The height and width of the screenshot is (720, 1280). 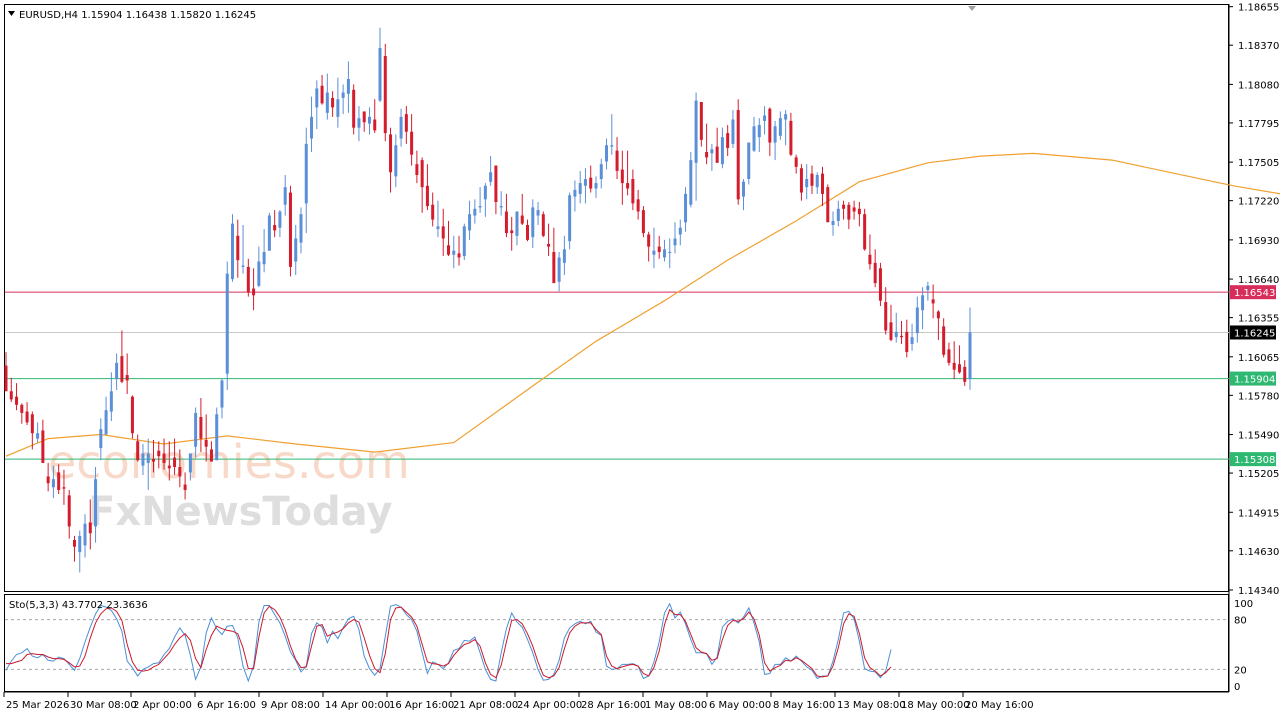 What do you see at coordinates (421, 705) in the screenshot?
I see `x-tick-label: 16 Apr 16:00` at bounding box center [421, 705].